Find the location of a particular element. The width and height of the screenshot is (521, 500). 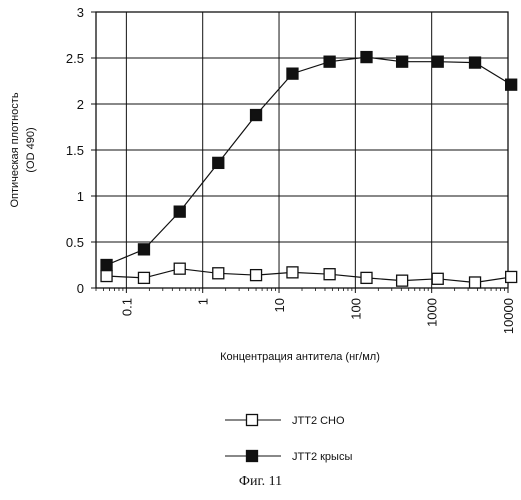

y-tick-label: 0 is located at coordinates (80, 288).